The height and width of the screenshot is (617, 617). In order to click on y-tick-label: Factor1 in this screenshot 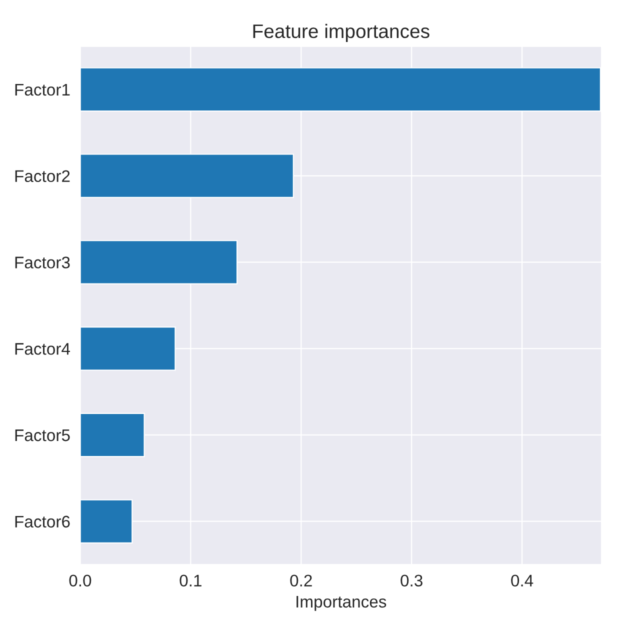, I will do `click(42, 90)`.